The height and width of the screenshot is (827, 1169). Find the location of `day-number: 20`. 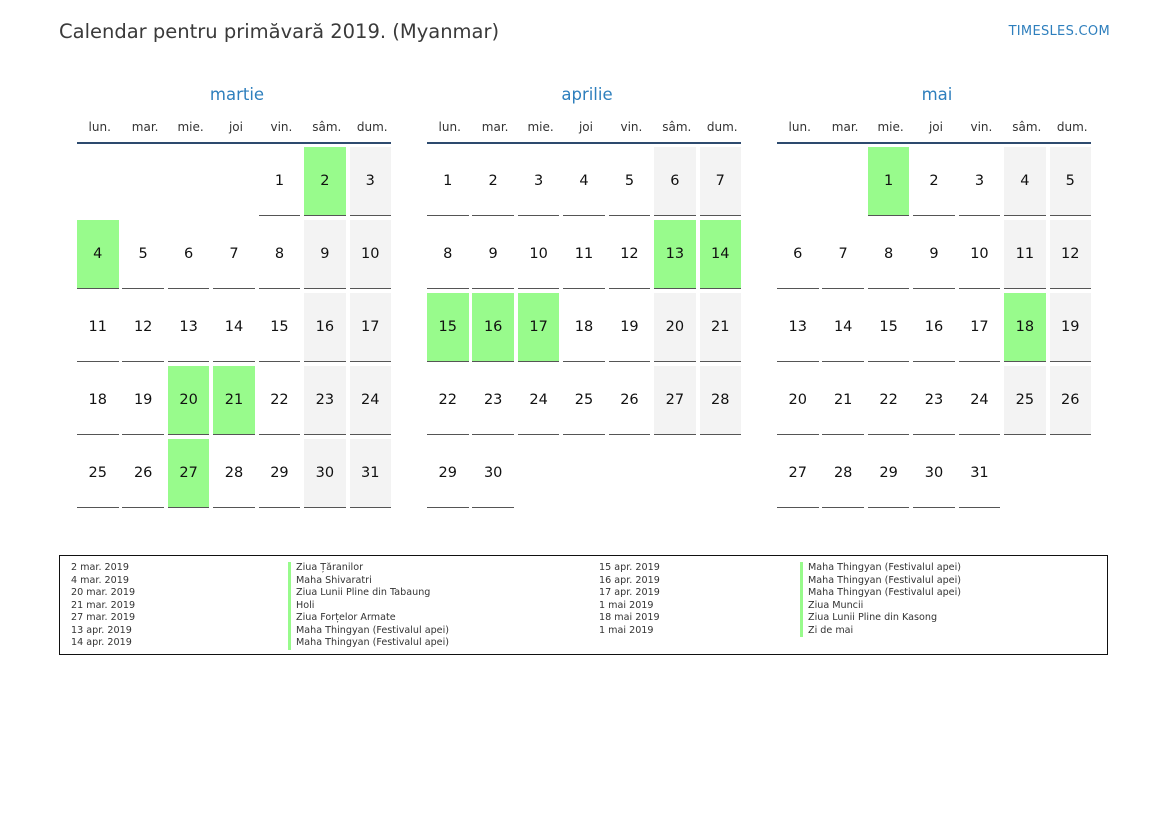

day-number: 20 is located at coordinates (798, 400).